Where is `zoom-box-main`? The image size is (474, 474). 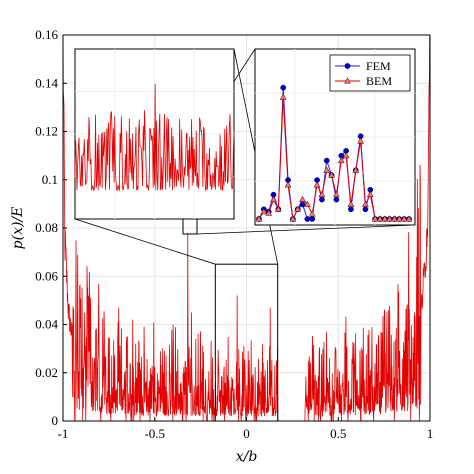 zoom-box-main is located at coordinates (246, 342).